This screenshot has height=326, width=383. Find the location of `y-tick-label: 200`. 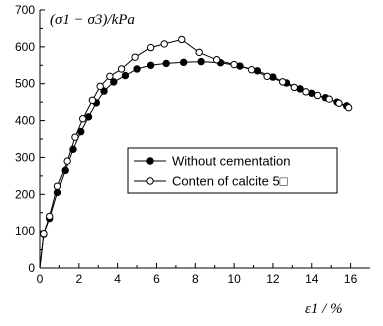

y-tick-label: 200 is located at coordinates (25, 194).